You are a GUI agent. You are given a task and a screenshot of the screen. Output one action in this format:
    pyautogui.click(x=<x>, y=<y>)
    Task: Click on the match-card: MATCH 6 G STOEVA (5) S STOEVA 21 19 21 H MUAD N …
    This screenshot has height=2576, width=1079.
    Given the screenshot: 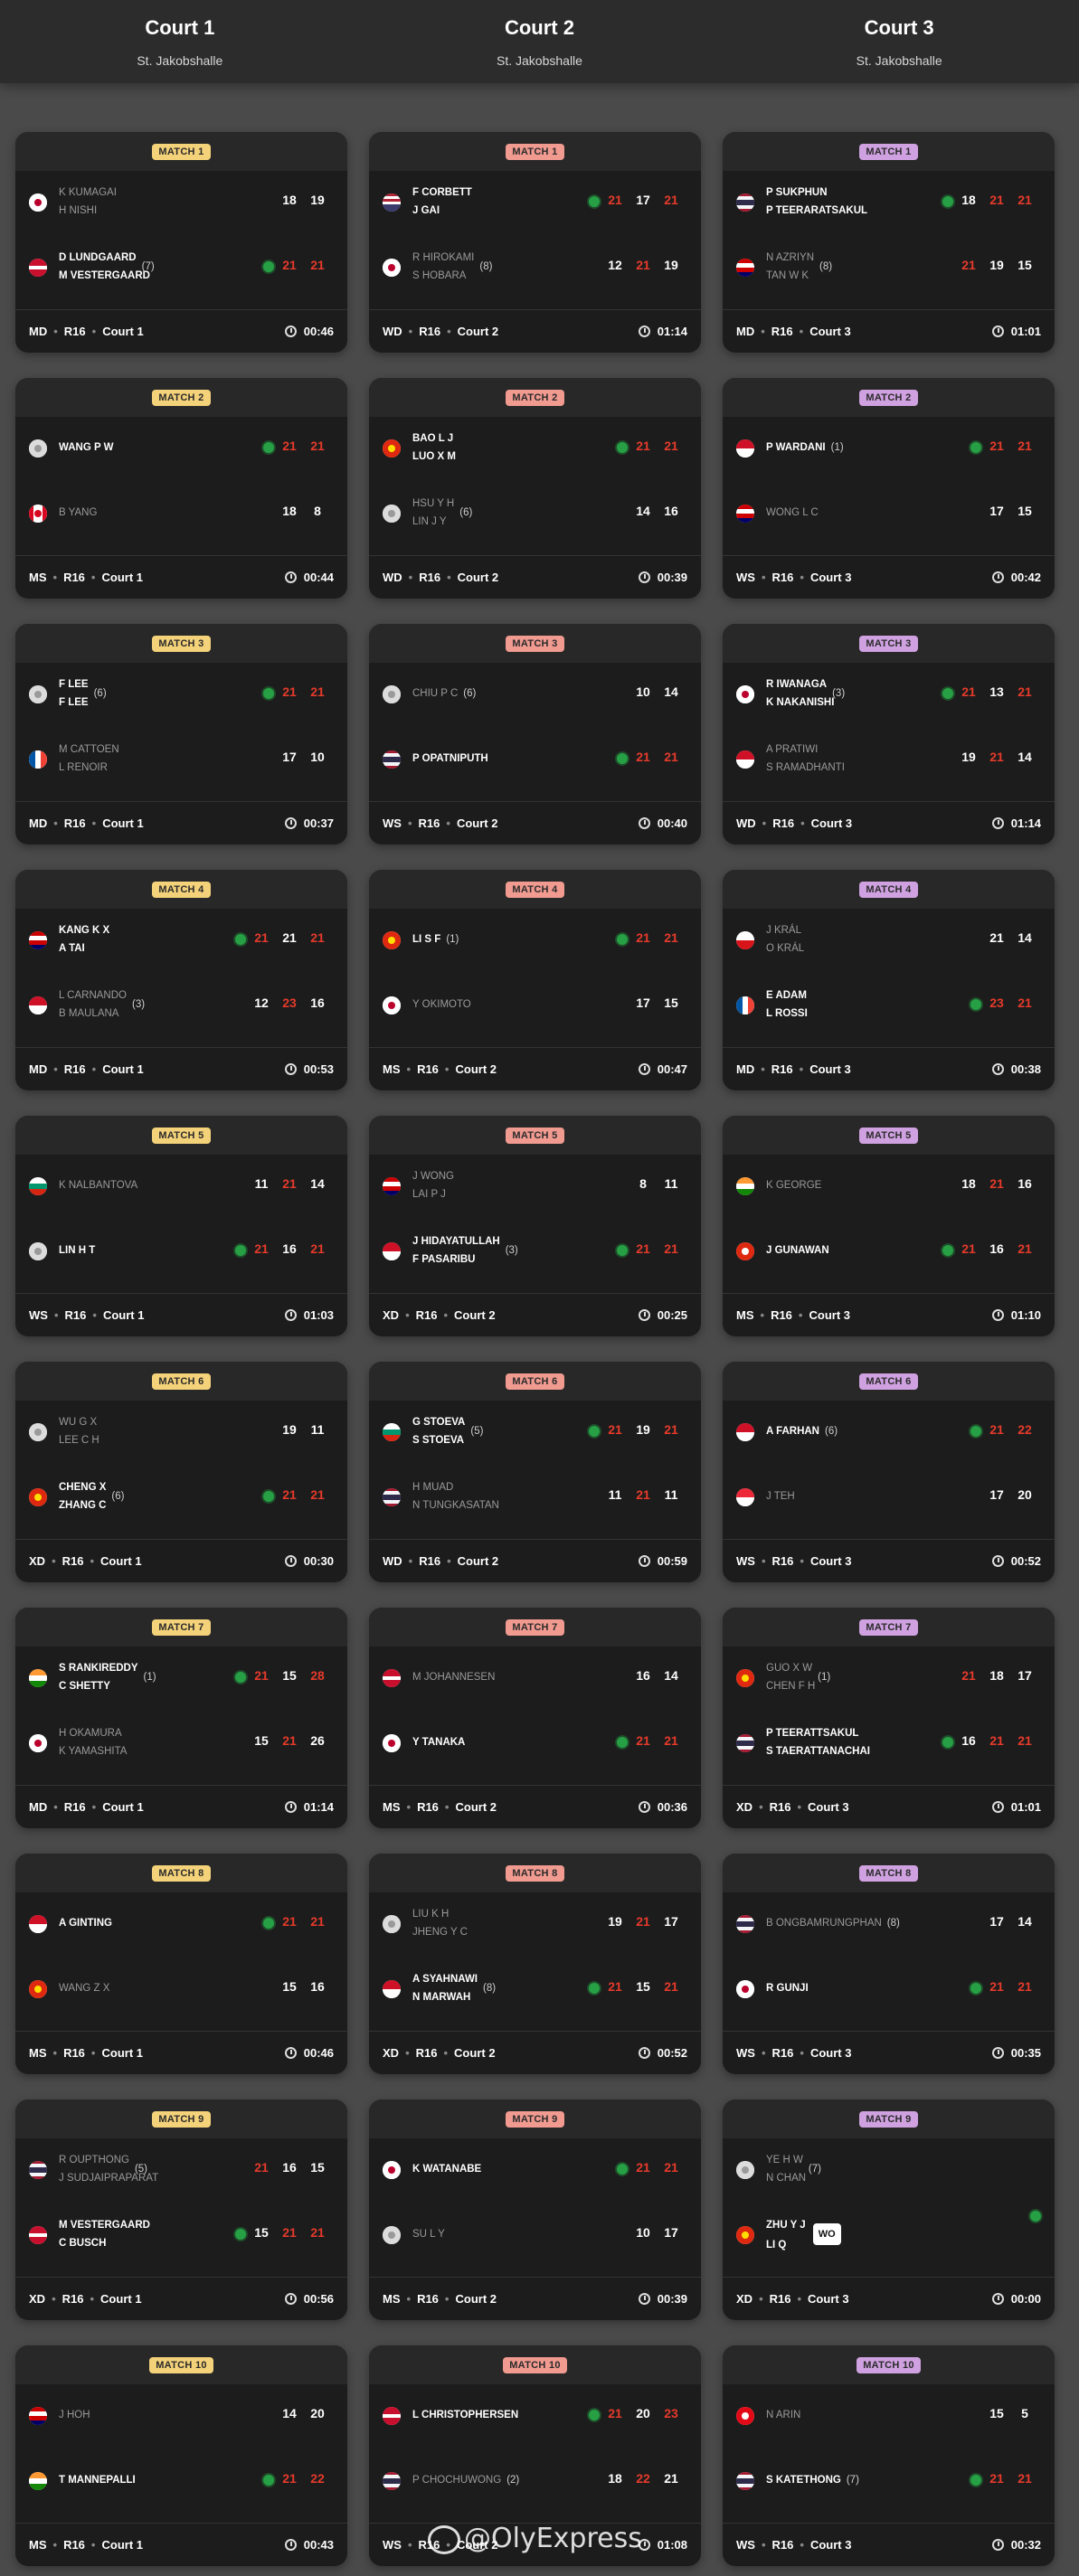 What is the action you would take?
    pyautogui.click(x=535, y=1472)
    